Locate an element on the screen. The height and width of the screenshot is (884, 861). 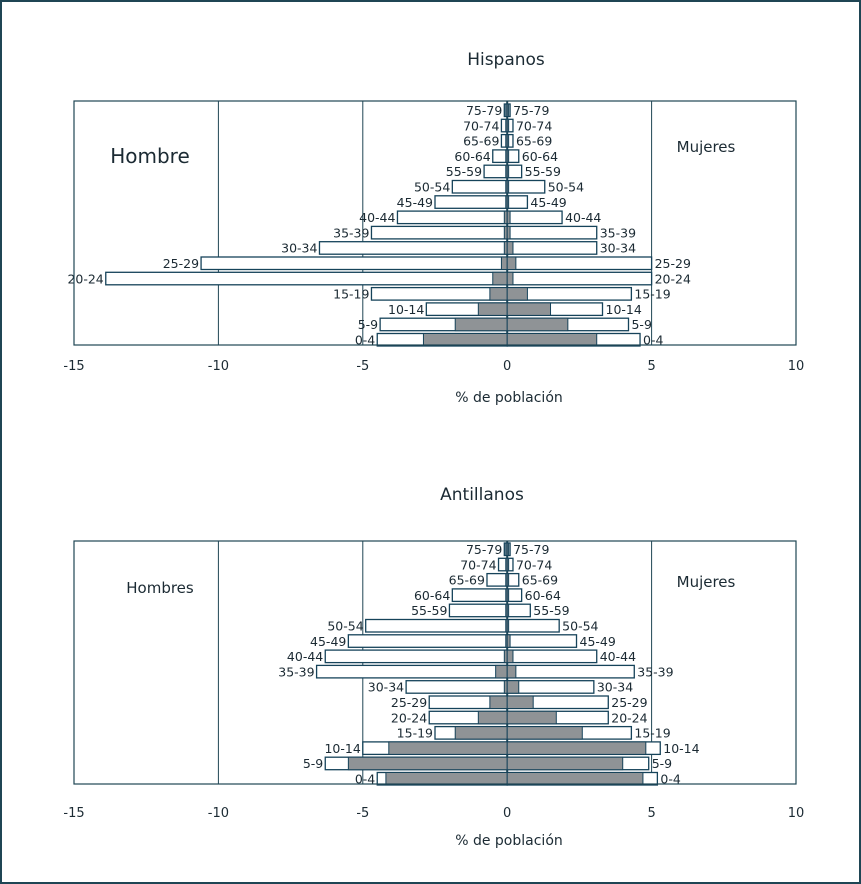
age-label-left: 25-29 is located at coordinates (181, 263).